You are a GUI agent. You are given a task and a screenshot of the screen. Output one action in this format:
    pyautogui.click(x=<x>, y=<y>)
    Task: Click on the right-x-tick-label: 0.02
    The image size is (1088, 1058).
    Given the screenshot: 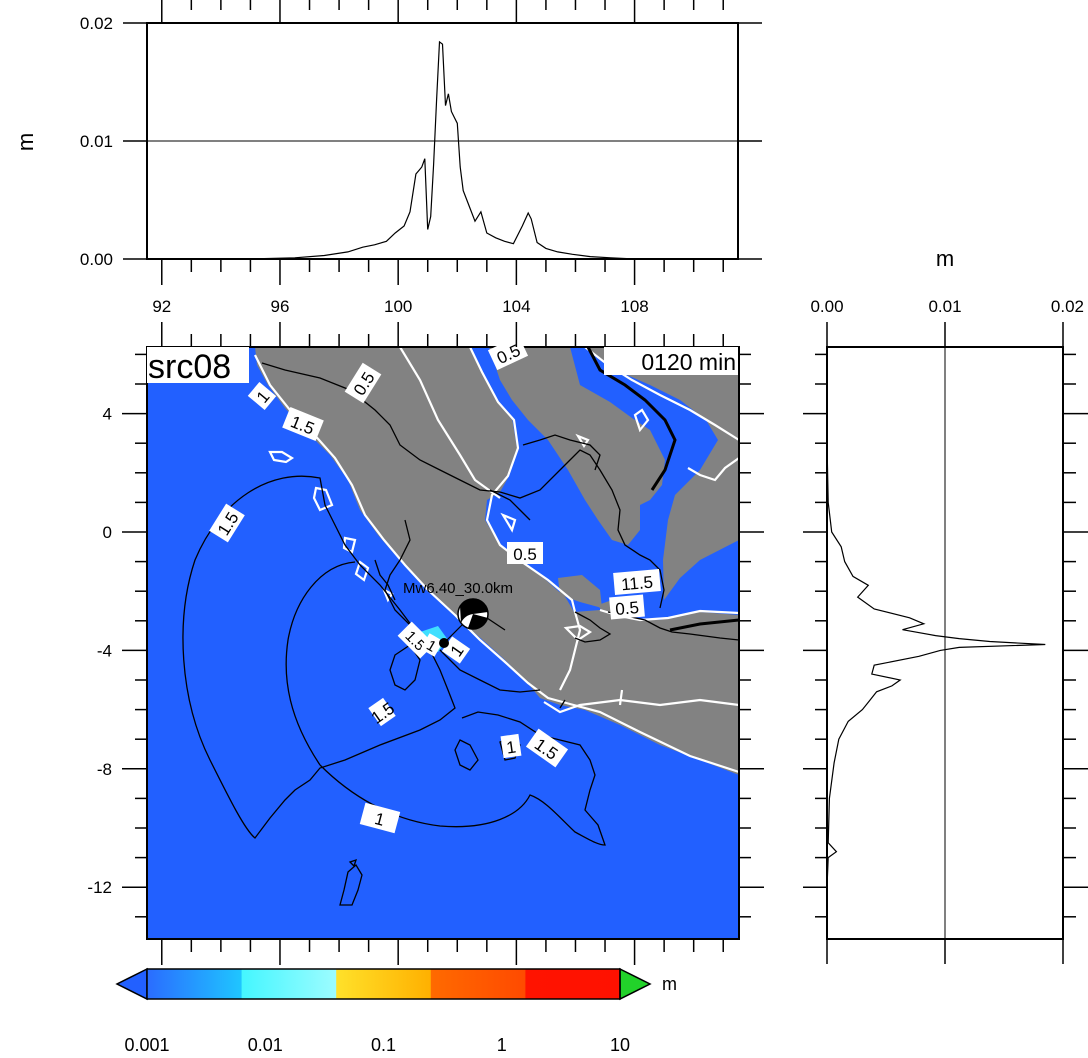 What is the action you would take?
    pyautogui.click(x=1067, y=306)
    